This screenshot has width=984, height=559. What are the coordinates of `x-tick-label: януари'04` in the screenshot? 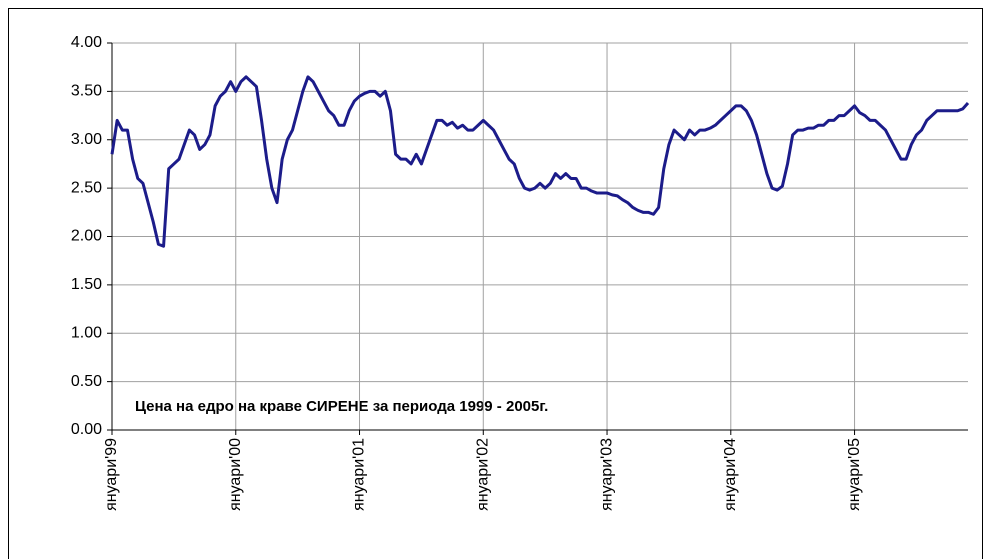 It's located at (730, 474).